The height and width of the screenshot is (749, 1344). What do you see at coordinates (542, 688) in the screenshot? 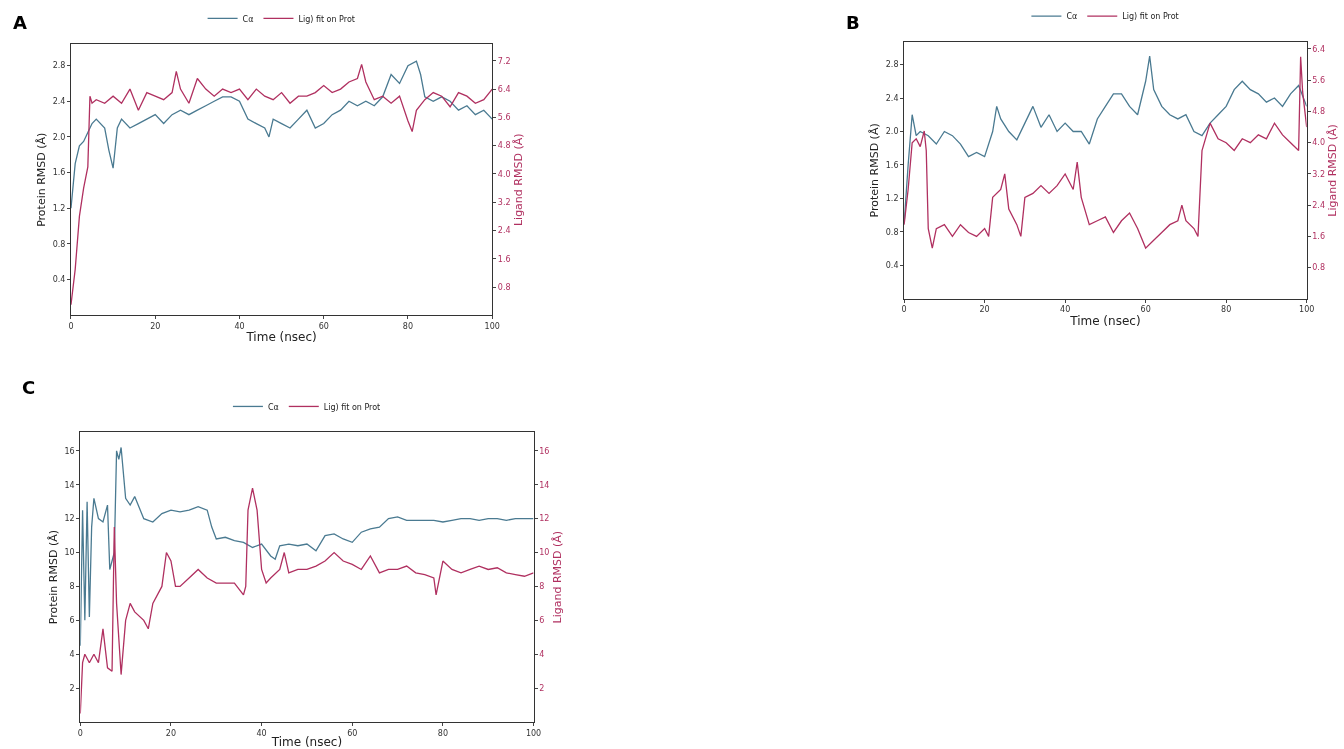
I see `y2-tick-label: 2` at bounding box center [542, 688].